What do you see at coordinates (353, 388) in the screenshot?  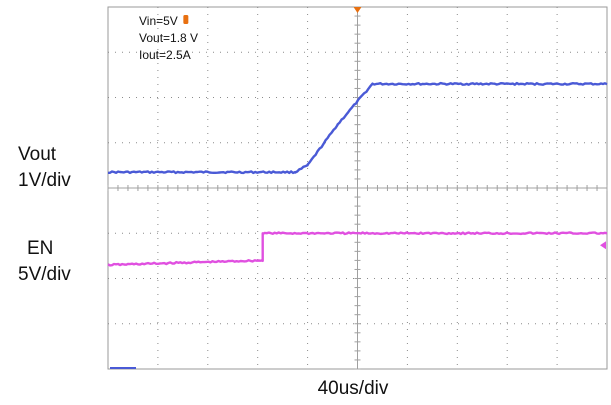 I see `timebase-label: 40us/div` at bounding box center [353, 388].